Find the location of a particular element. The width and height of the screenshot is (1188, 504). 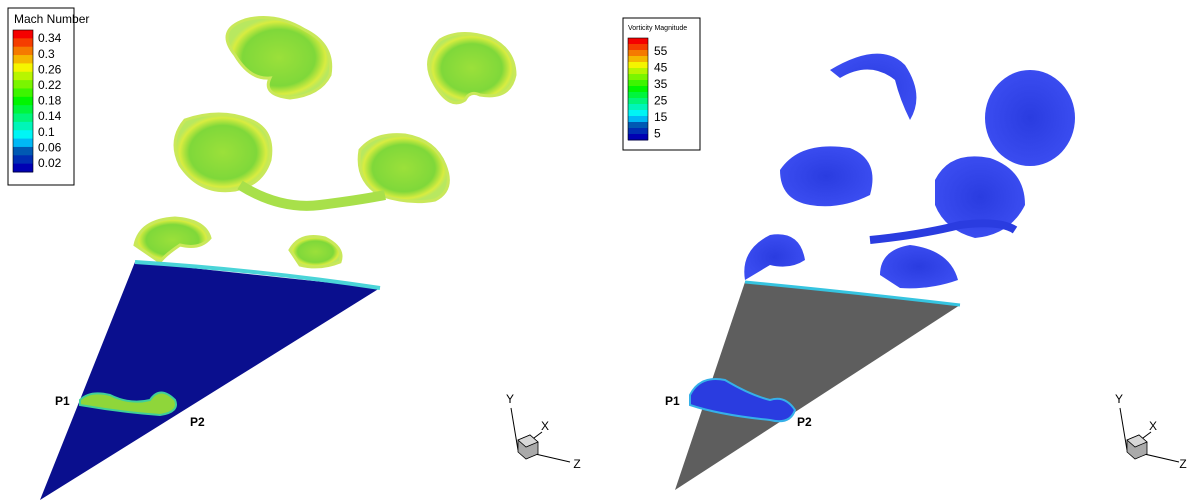

legend-tick-label: 0.22 is located at coordinates (50, 85).